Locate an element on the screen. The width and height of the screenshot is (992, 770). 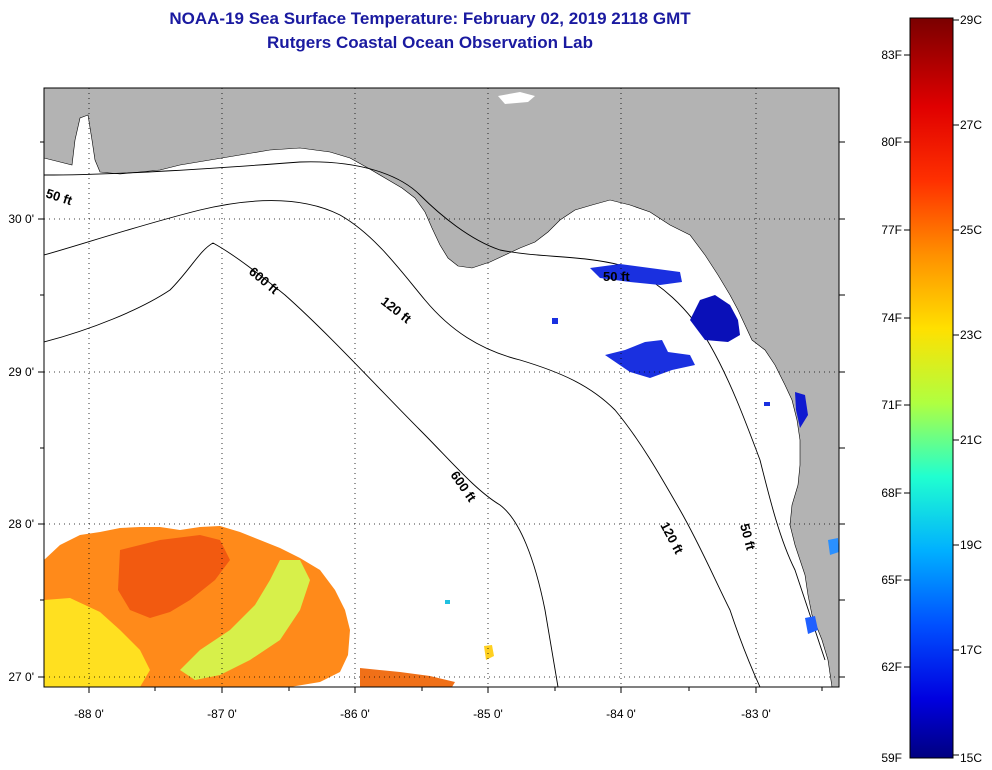
sst-yellow-streak is located at coordinates (245, 620).